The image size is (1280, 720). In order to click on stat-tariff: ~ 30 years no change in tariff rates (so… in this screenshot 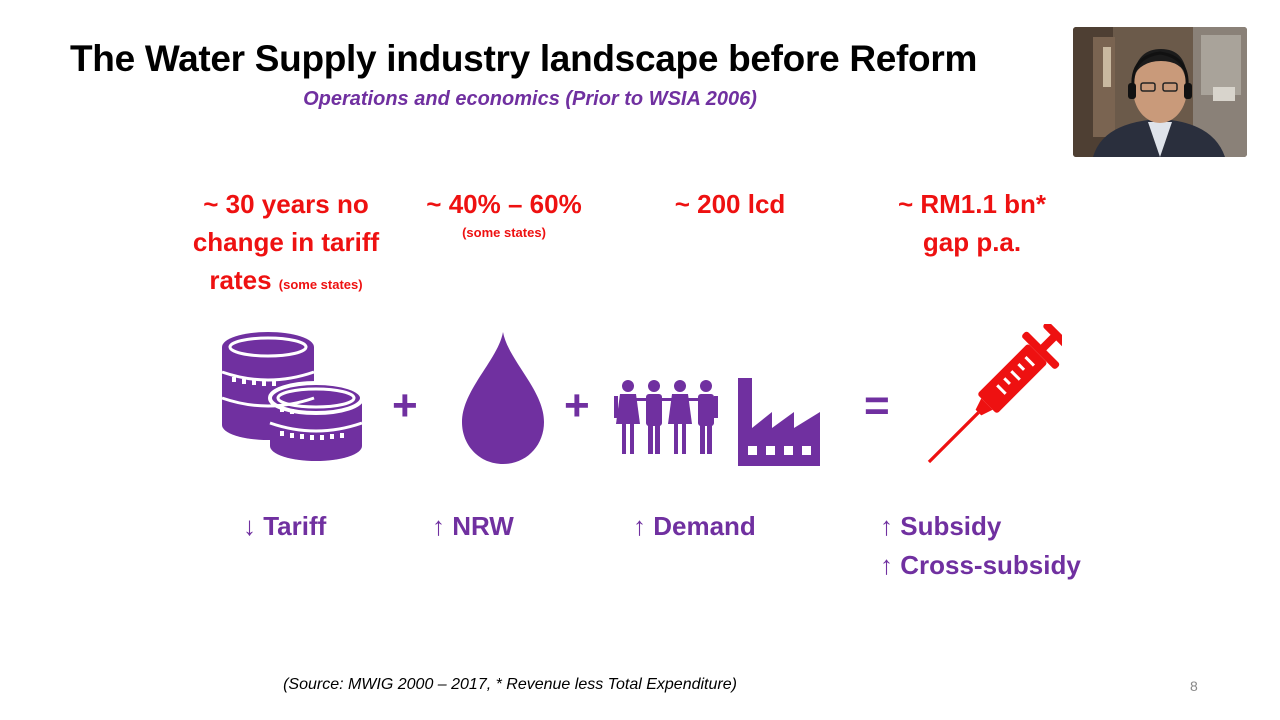, I will do `click(286, 244)`.